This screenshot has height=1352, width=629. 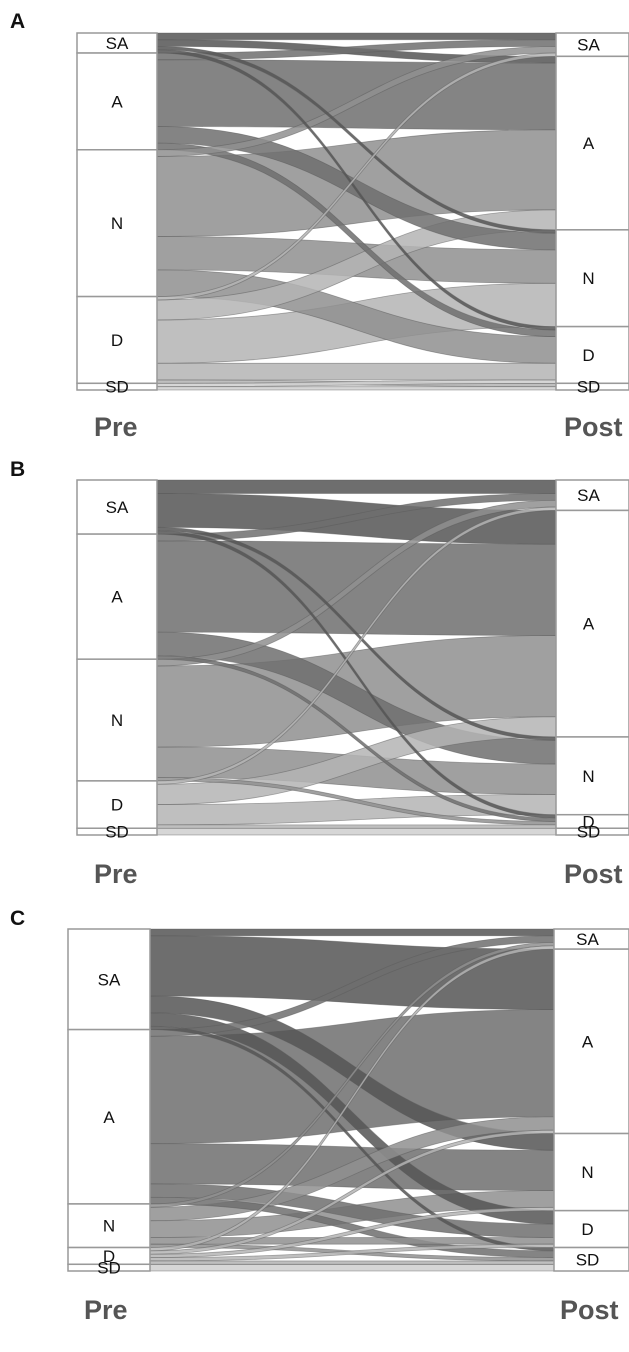 What do you see at coordinates (352, 1262) in the screenshot?
I see `flow-d-to-sd` at bounding box center [352, 1262].